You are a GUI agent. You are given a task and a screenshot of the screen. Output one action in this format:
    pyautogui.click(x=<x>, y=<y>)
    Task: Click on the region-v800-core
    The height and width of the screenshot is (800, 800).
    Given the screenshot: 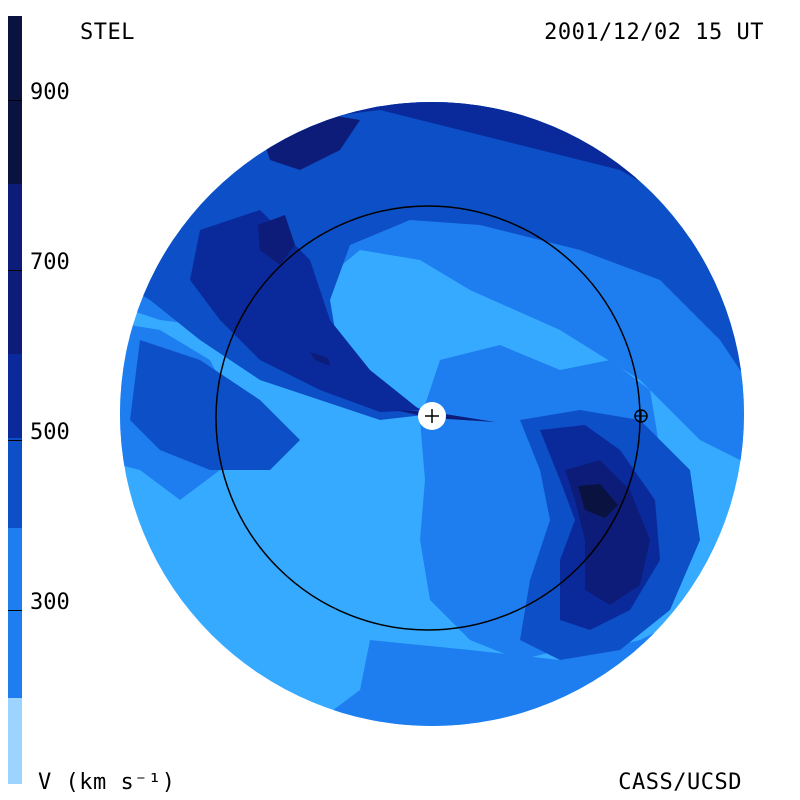 What is the action you would take?
    pyautogui.click(x=598, y=501)
    